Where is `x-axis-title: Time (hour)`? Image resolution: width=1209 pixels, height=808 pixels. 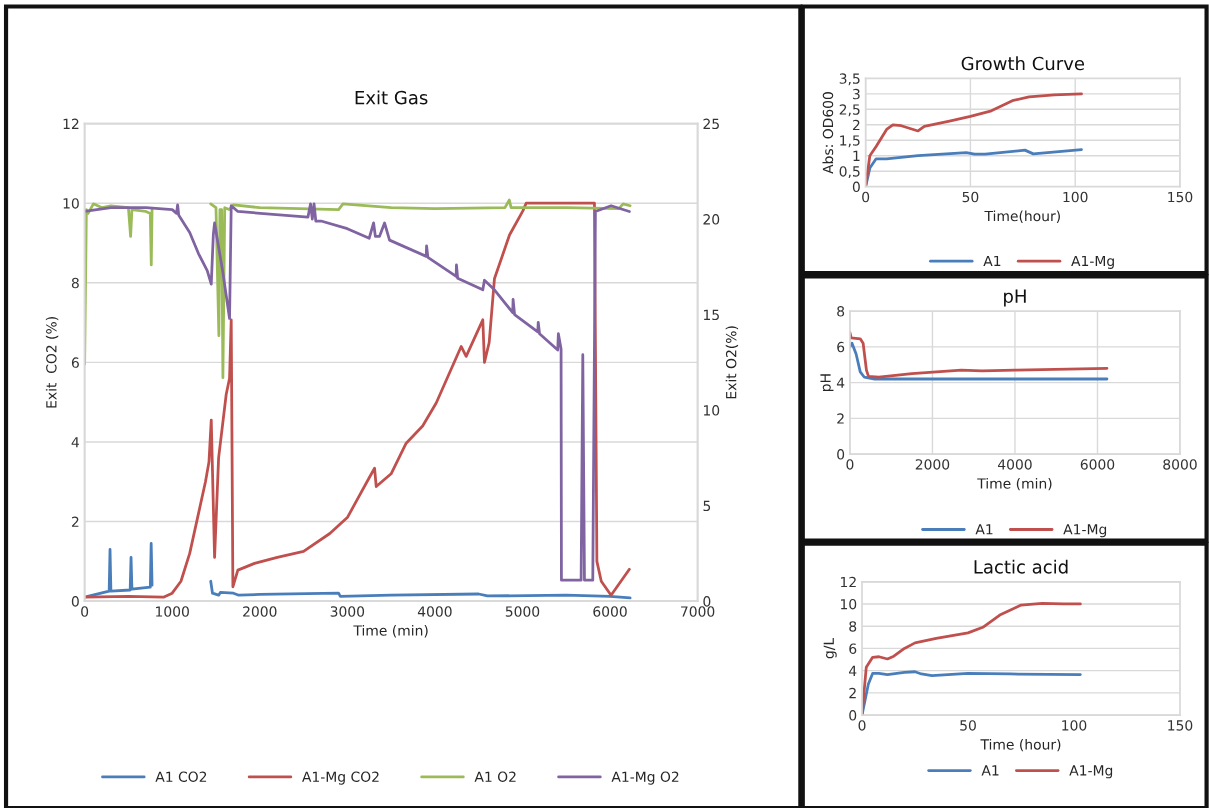
x-axis-title: Time (hour) is located at coordinates (1020, 745).